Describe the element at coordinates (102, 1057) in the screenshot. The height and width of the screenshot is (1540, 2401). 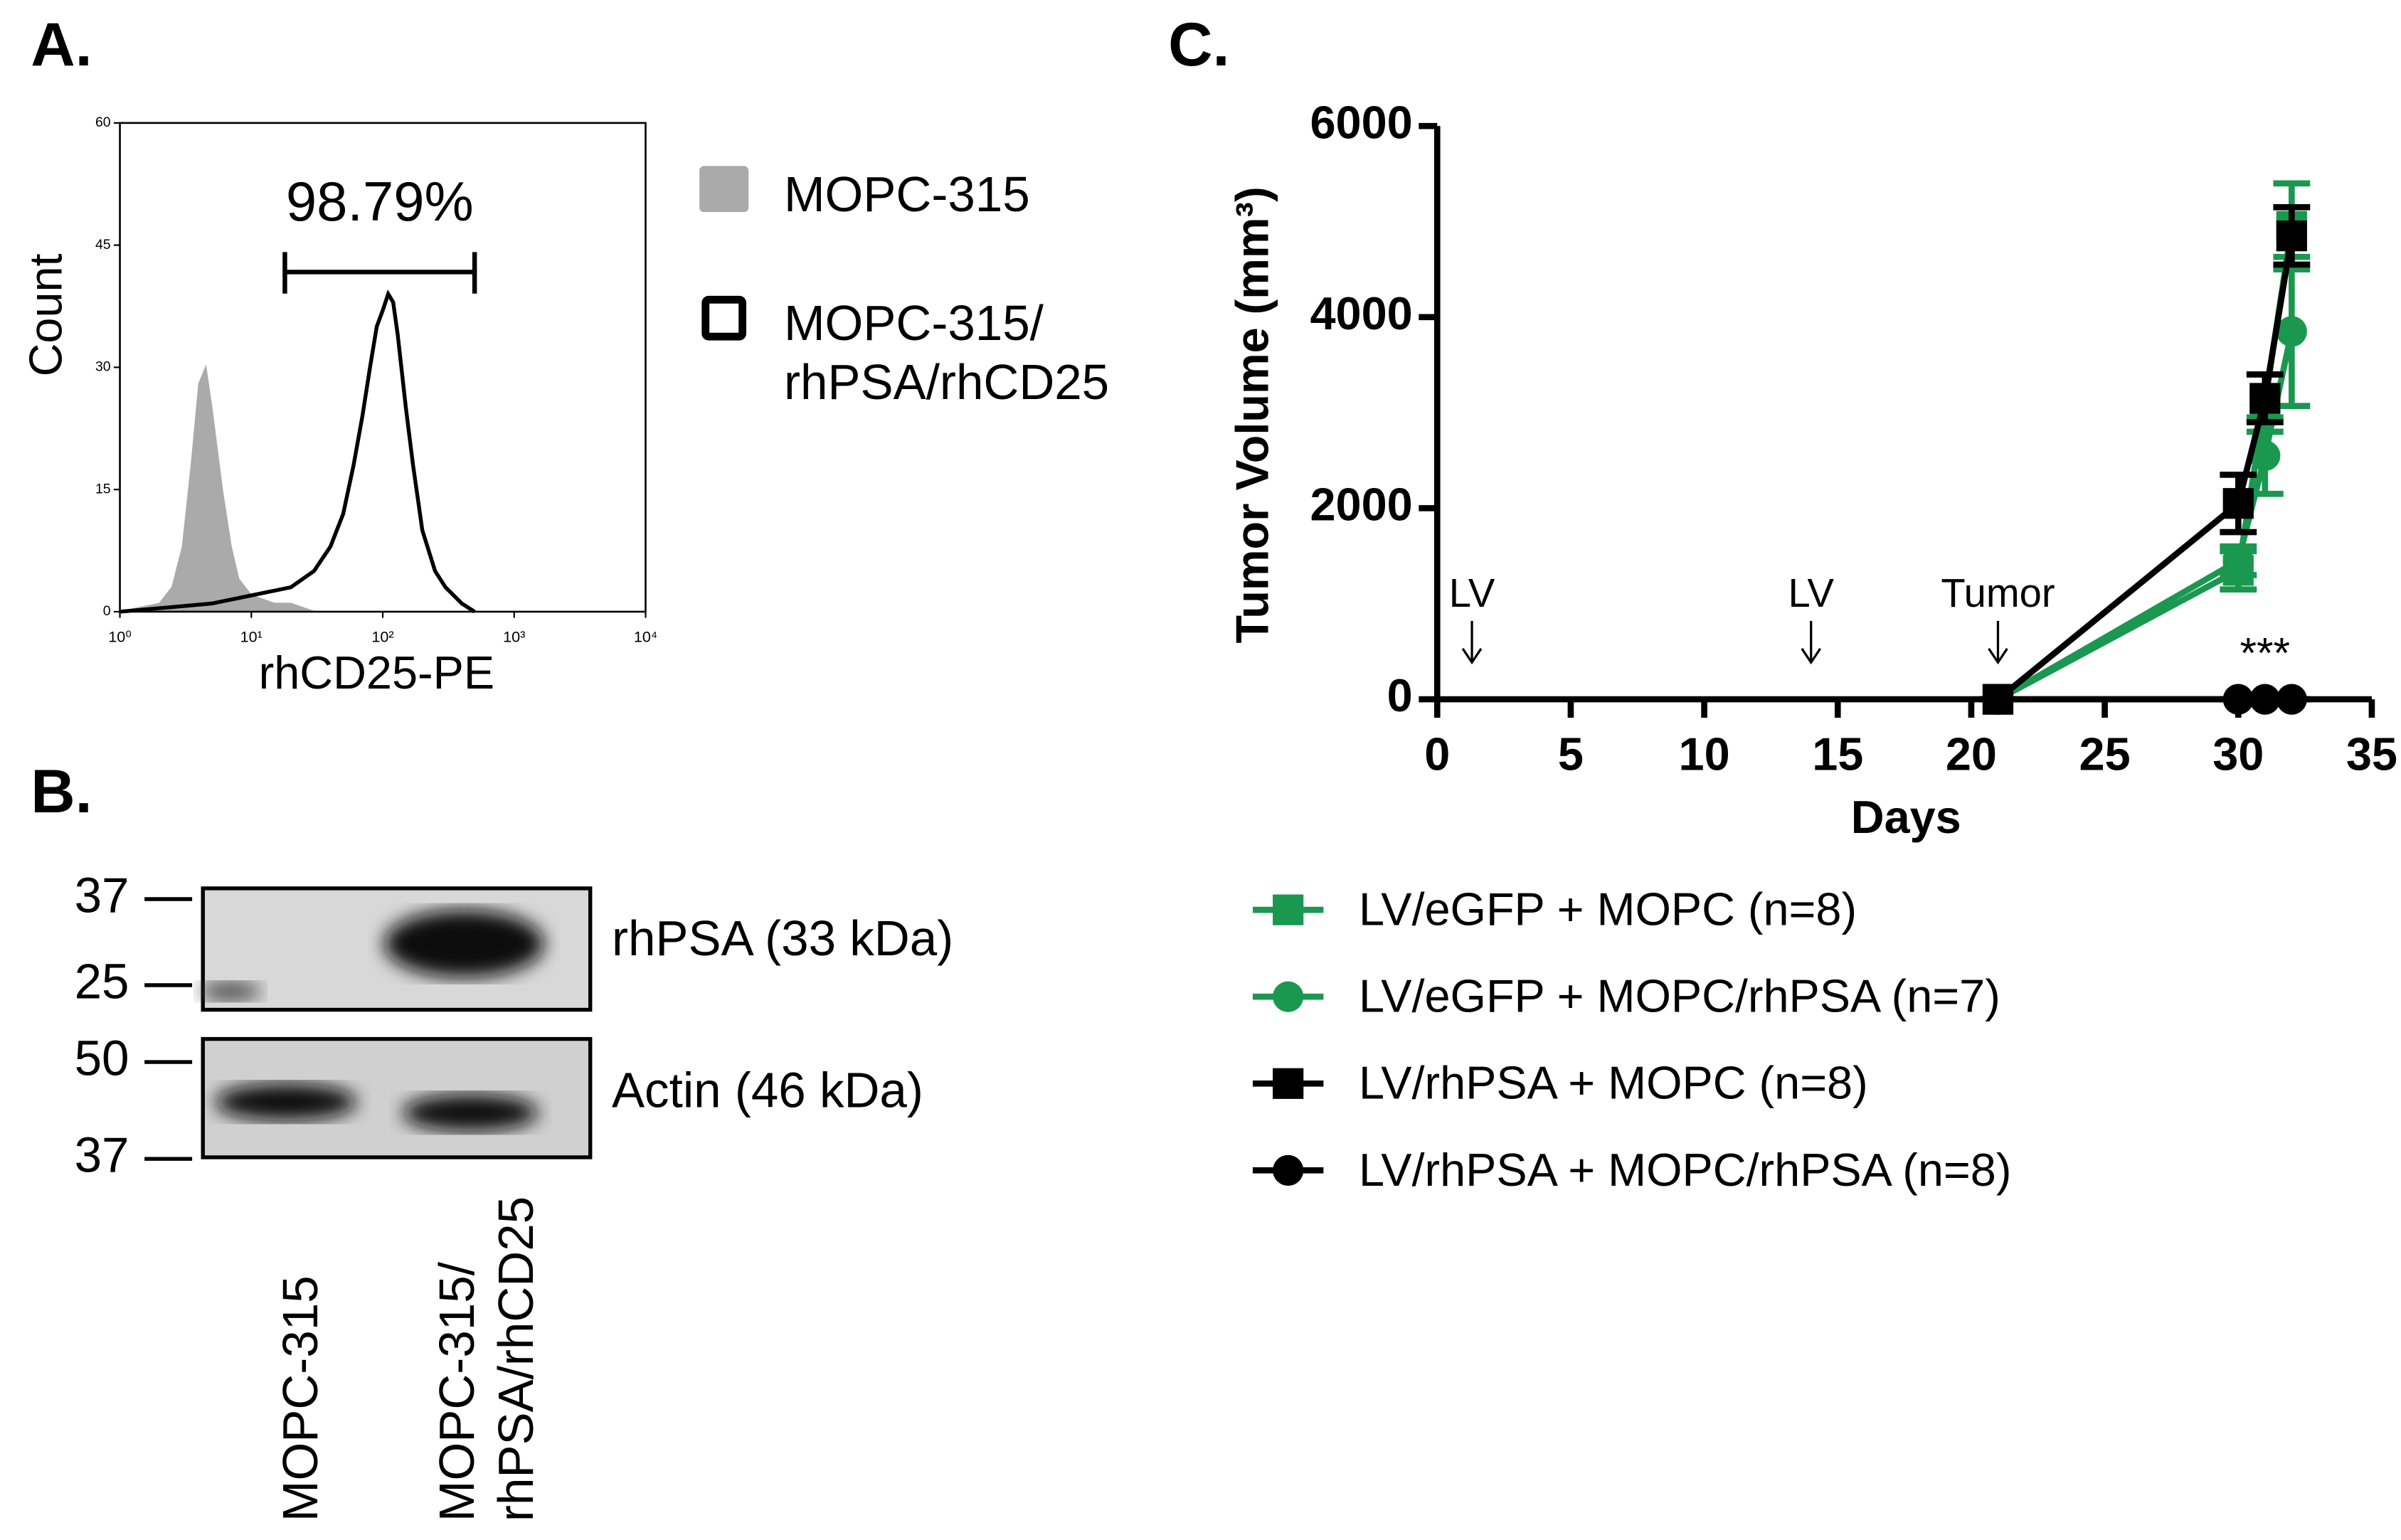
I see `marker-label: 50` at that location.